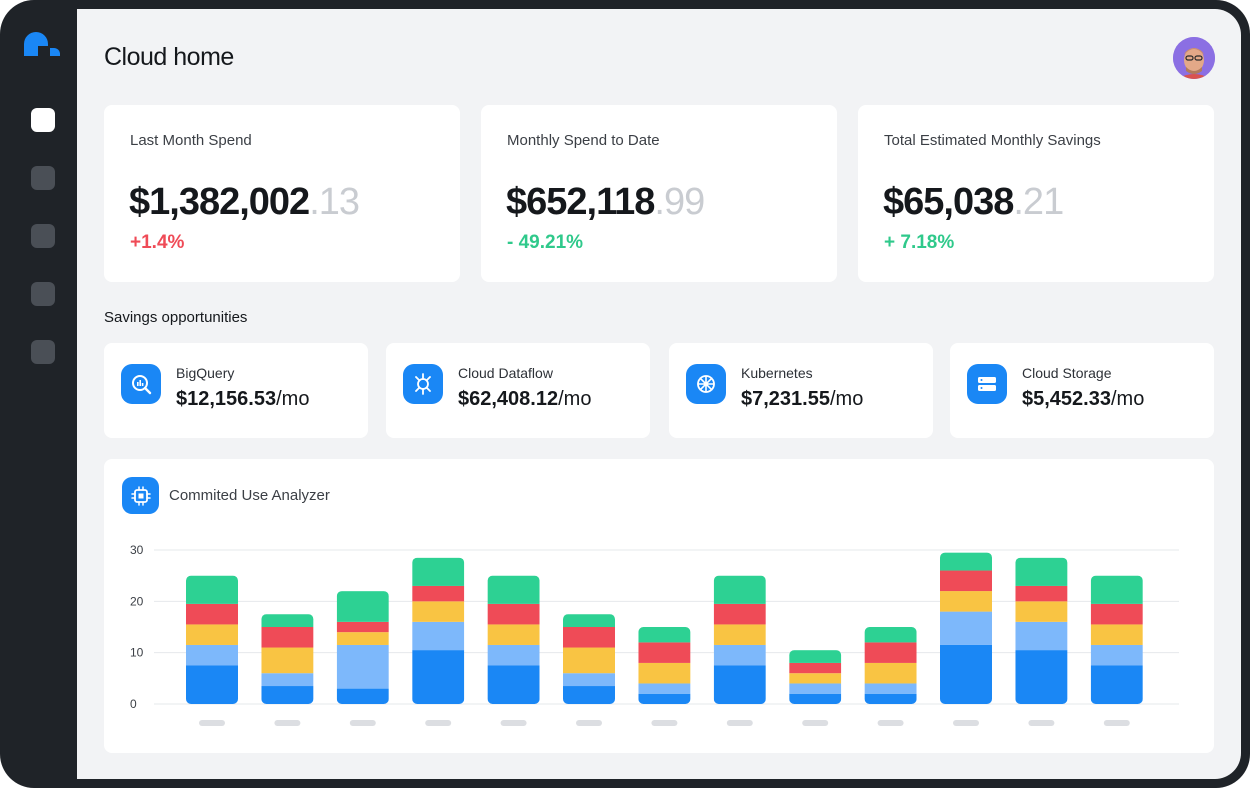 The height and width of the screenshot is (788, 1250). I want to click on opportunity-amount: $5,452.33, so click(1066, 399).